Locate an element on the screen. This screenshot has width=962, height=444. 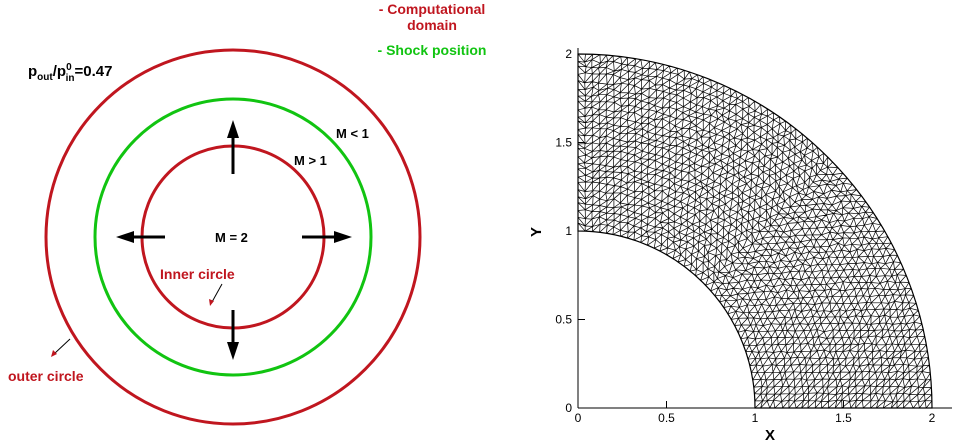
x-axis-label: X is located at coordinates (770, 435).